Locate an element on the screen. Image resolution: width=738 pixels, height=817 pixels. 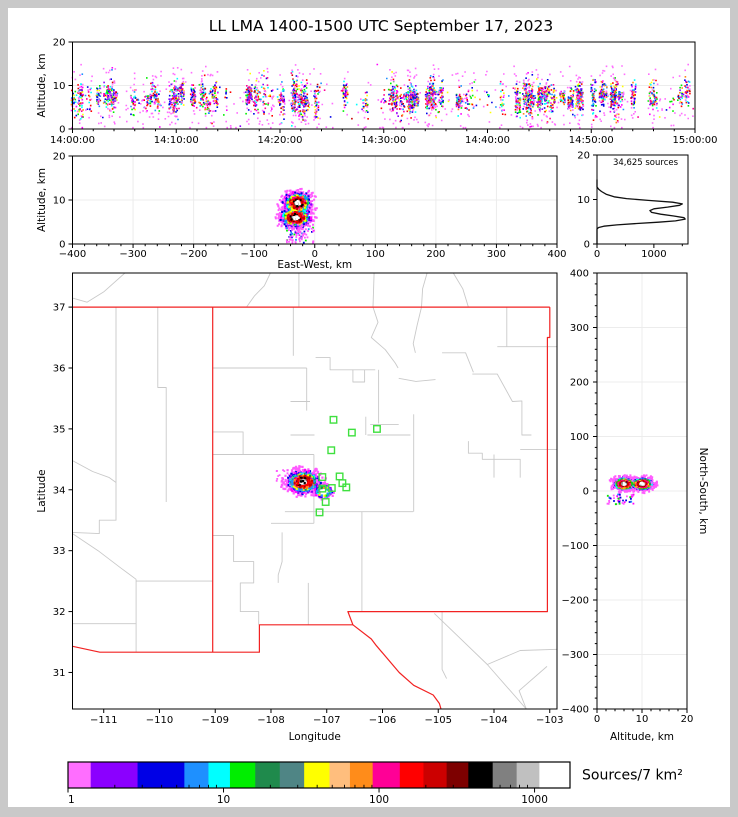
axis-text: 35 is located at coordinates (59, 429).